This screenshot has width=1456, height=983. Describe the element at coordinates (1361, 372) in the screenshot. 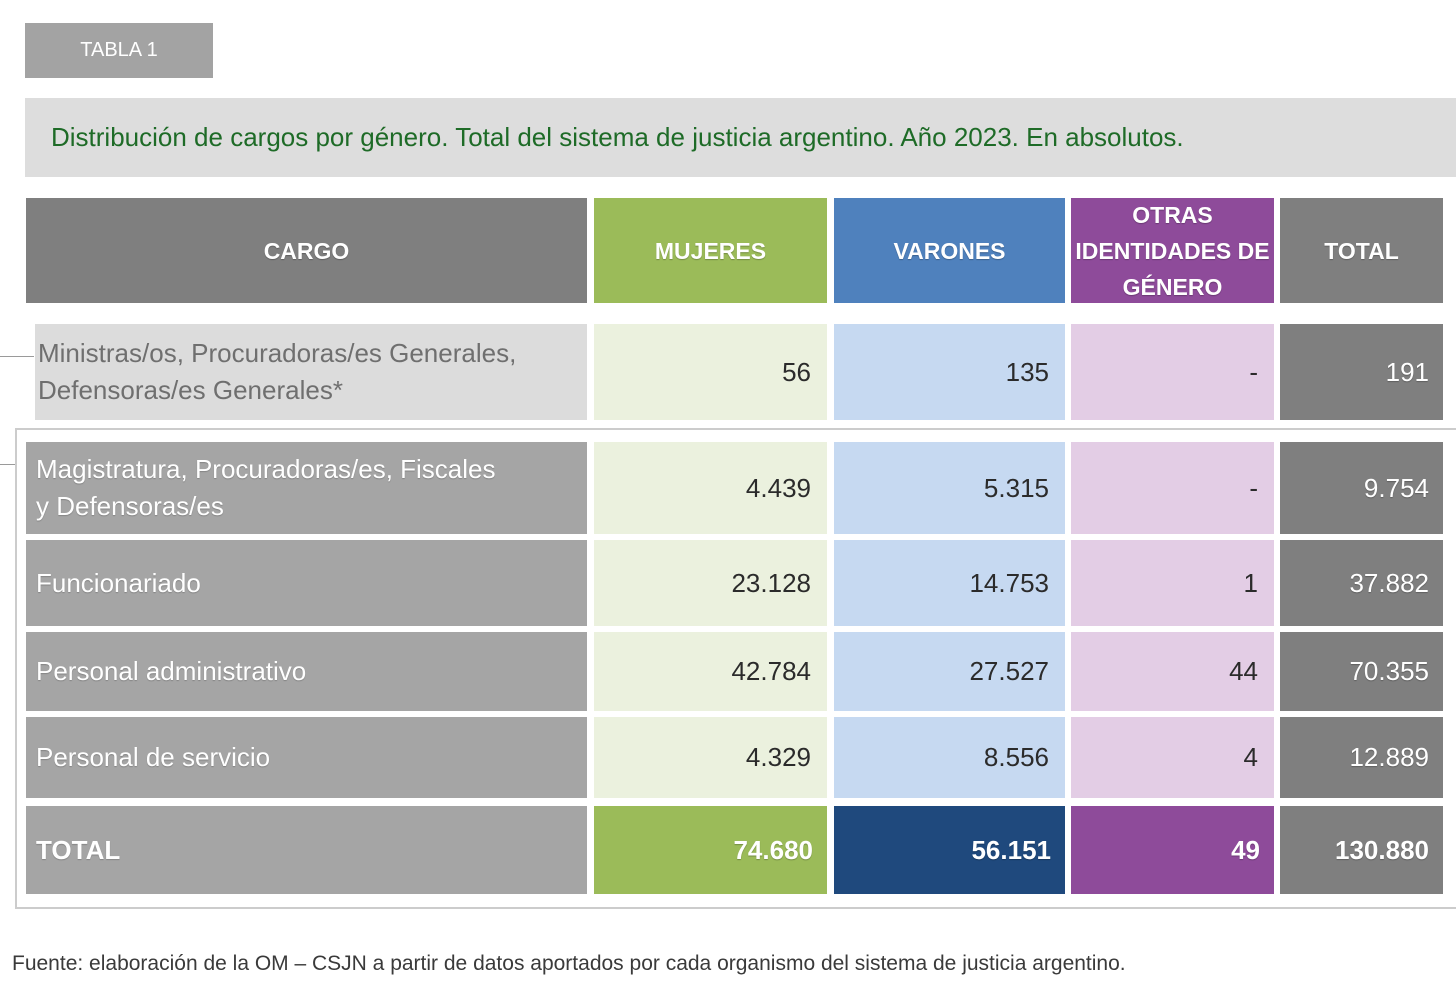

I see `cell-total: 191` at that location.